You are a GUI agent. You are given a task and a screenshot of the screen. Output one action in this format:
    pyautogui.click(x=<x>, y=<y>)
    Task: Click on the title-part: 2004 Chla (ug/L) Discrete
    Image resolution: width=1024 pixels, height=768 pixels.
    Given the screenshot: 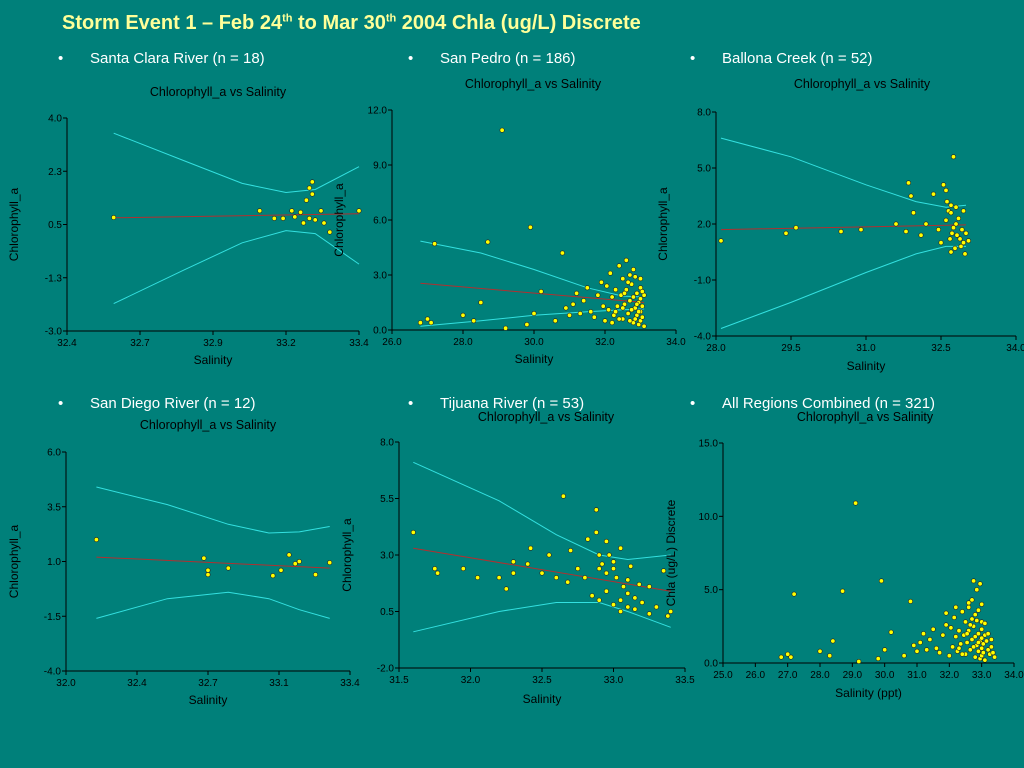 What is the action you would take?
    pyautogui.click(x=518, y=23)
    